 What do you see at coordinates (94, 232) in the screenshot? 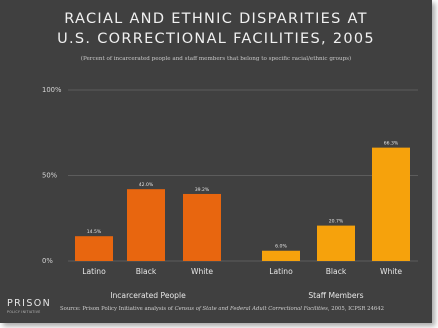
I see `bar-value-label: 14.5%` at bounding box center [94, 232].